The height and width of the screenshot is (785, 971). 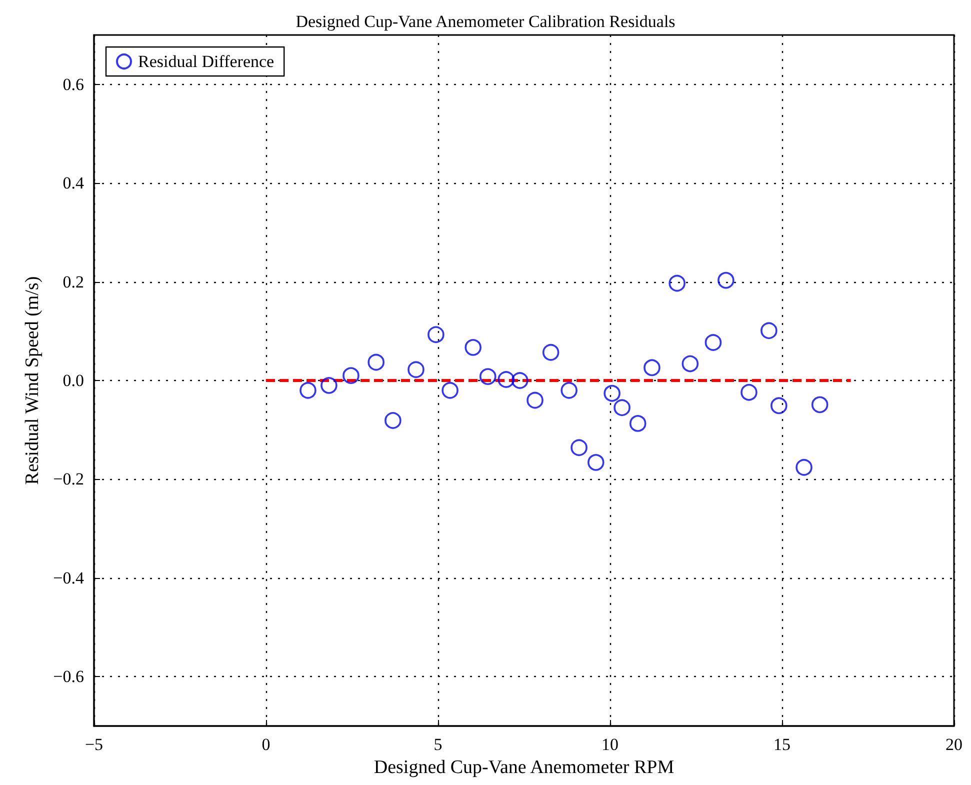 What do you see at coordinates (32, 380) in the screenshot?
I see `y-axis-title: Residual Wind Speed (m/s)` at bounding box center [32, 380].